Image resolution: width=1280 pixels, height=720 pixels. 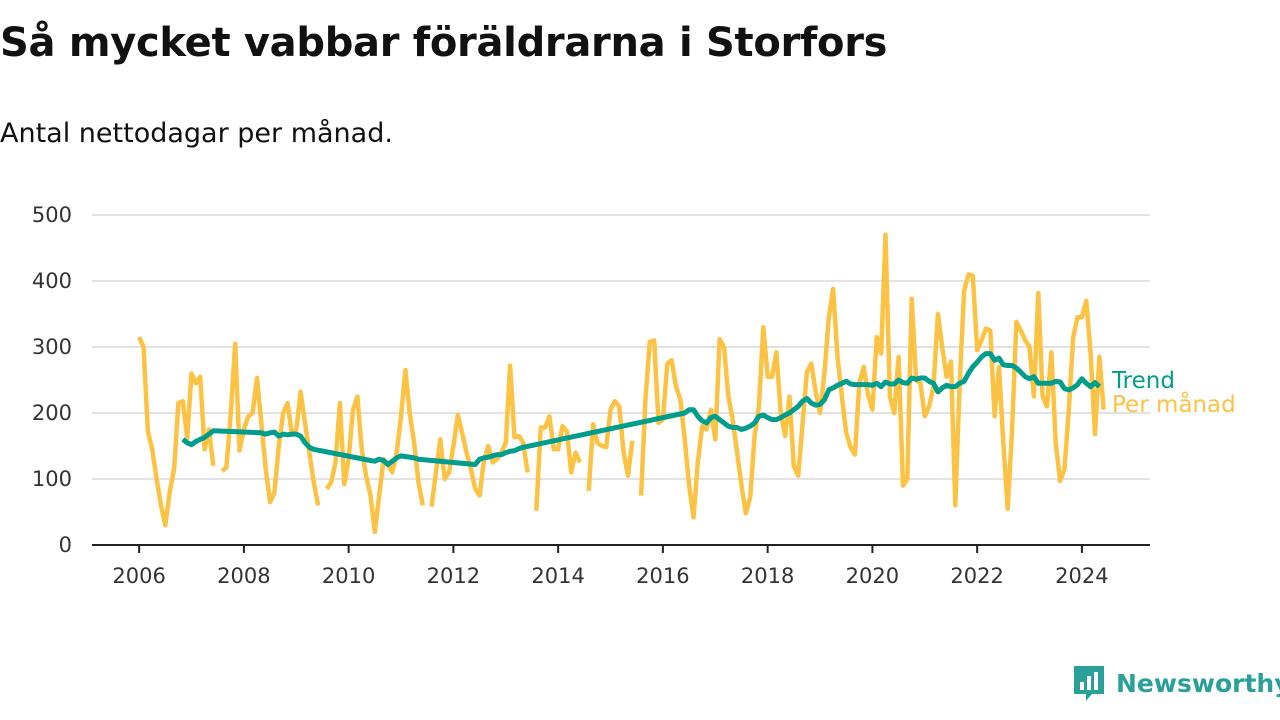 I want to click on x-tick-label: 2014, so click(x=557, y=576).